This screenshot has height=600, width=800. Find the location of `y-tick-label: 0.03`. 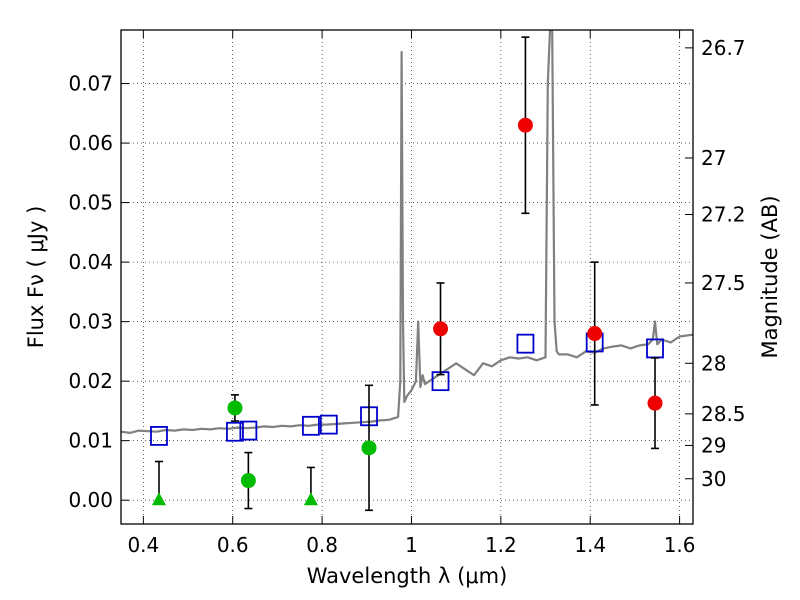

y-tick-label: 0.03 is located at coordinates (90, 322).